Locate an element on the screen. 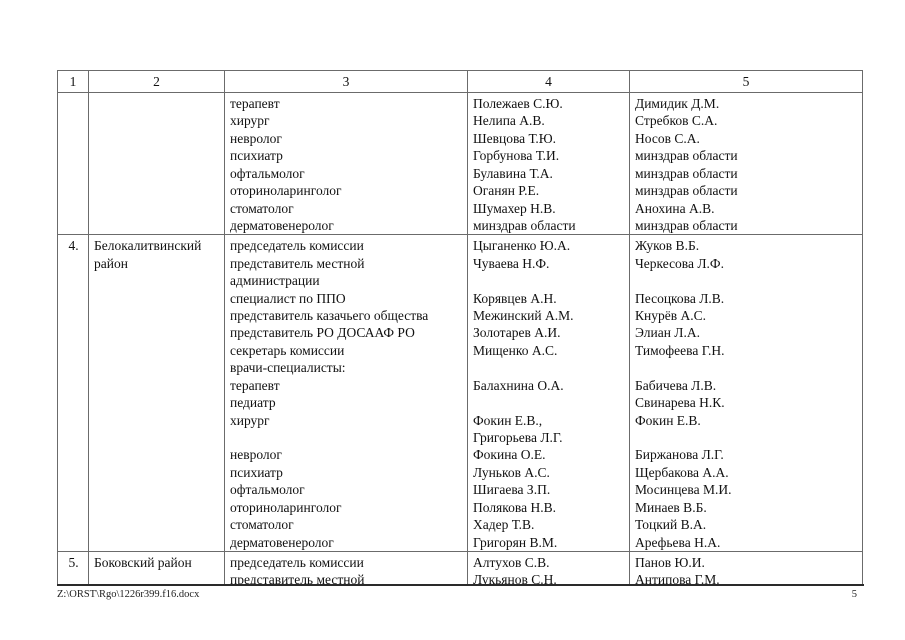 This screenshot has height=640, width=905. row-number-cell: 4. is located at coordinates (73, 393).